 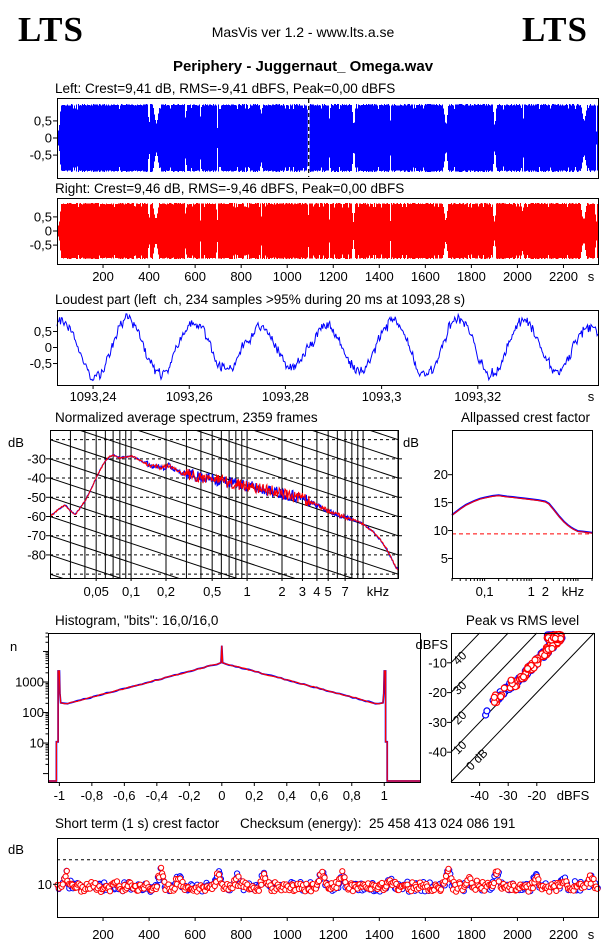 What do you see at coordinates (92, 795) in the screenshot?
I see `svg-text: -0,8` at bounding box center [92, 795].